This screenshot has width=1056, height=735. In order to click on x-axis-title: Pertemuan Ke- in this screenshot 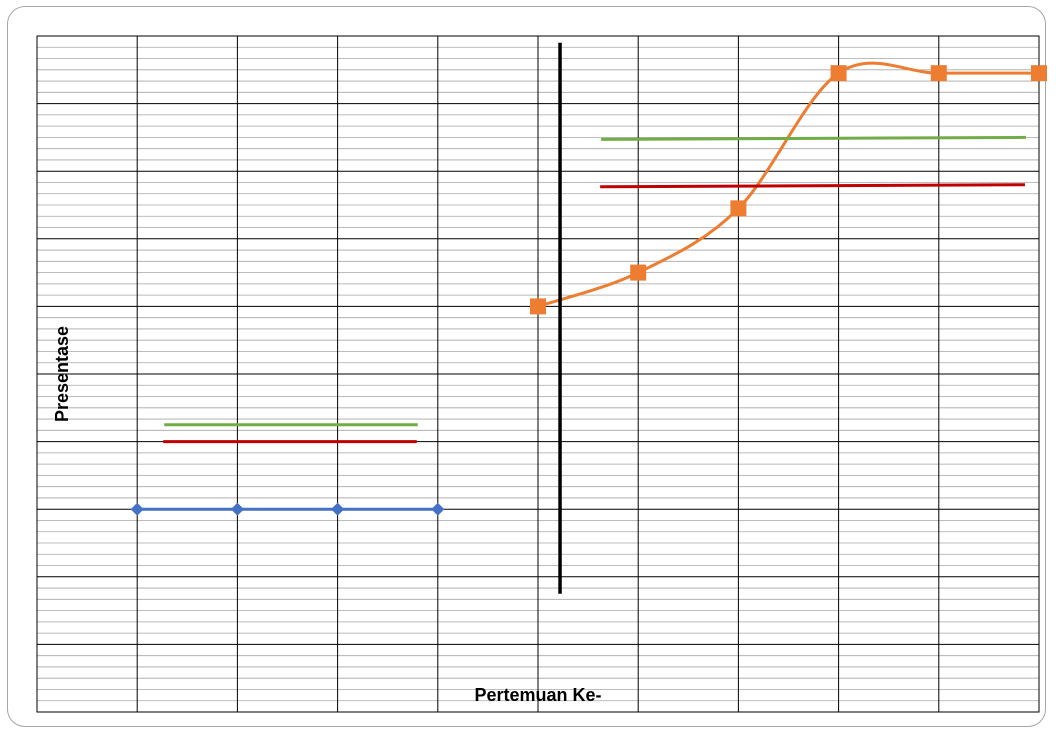, I will do `click(537, 695)`.